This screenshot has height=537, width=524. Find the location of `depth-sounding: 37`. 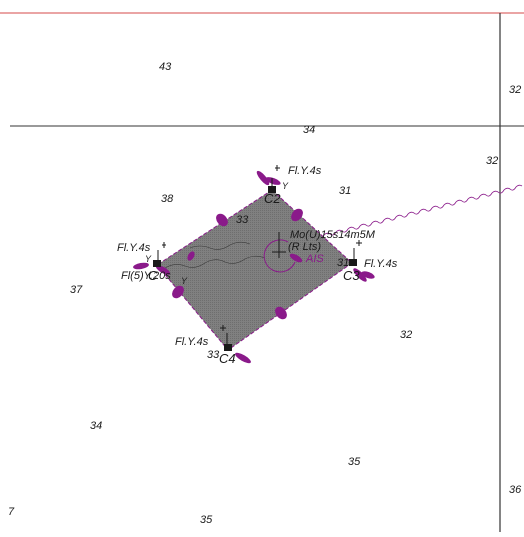

depth-sounding: 37 is located at coordinates (76, 290).